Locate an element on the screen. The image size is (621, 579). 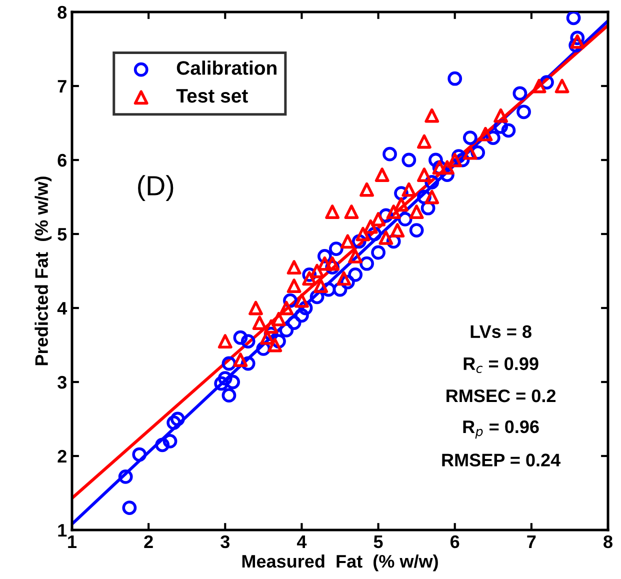
y-tick-label: 3 is located at coordinates (62, 382).